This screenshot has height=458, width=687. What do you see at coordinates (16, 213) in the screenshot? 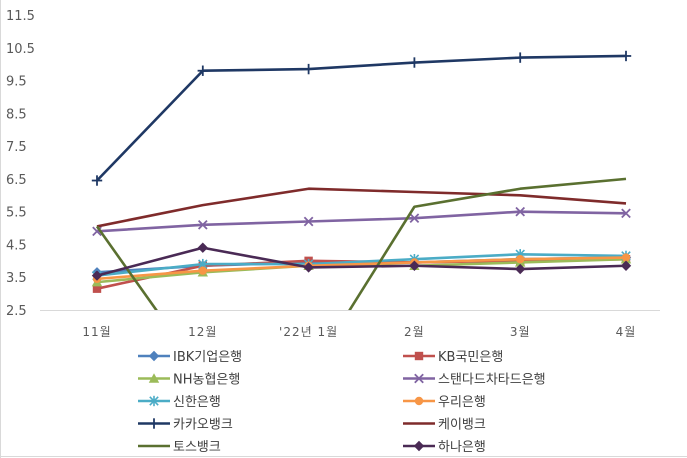
I see `y-tick-label: 5.5` at bounding box center [16, 213].